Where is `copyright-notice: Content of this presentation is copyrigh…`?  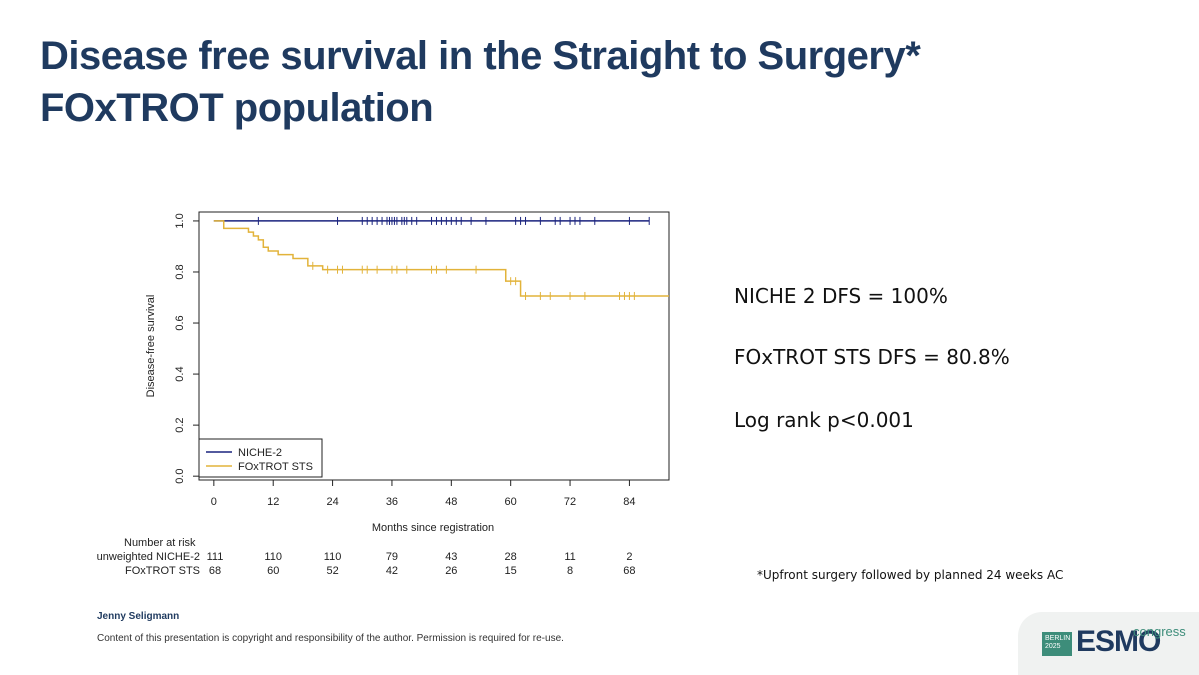
copyright-notice: Content of this presentation is copyrigh… is located at coordinates (330, 638).